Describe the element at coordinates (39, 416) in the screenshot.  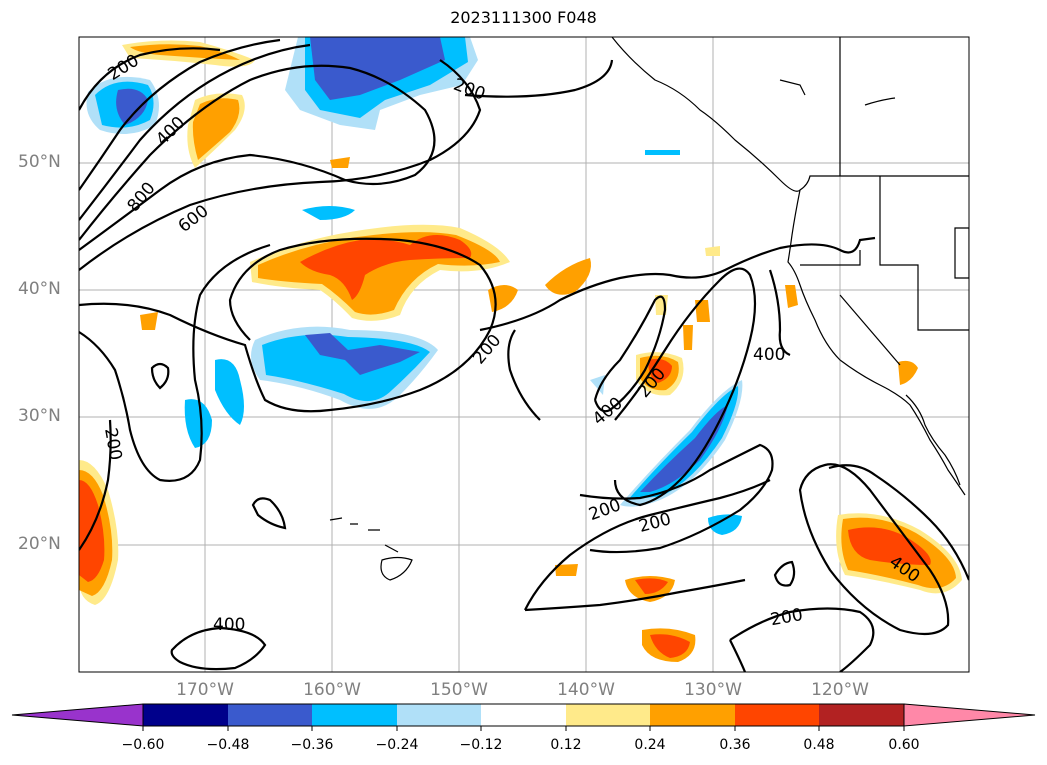
I see `lat-label: 30°N` at that location.